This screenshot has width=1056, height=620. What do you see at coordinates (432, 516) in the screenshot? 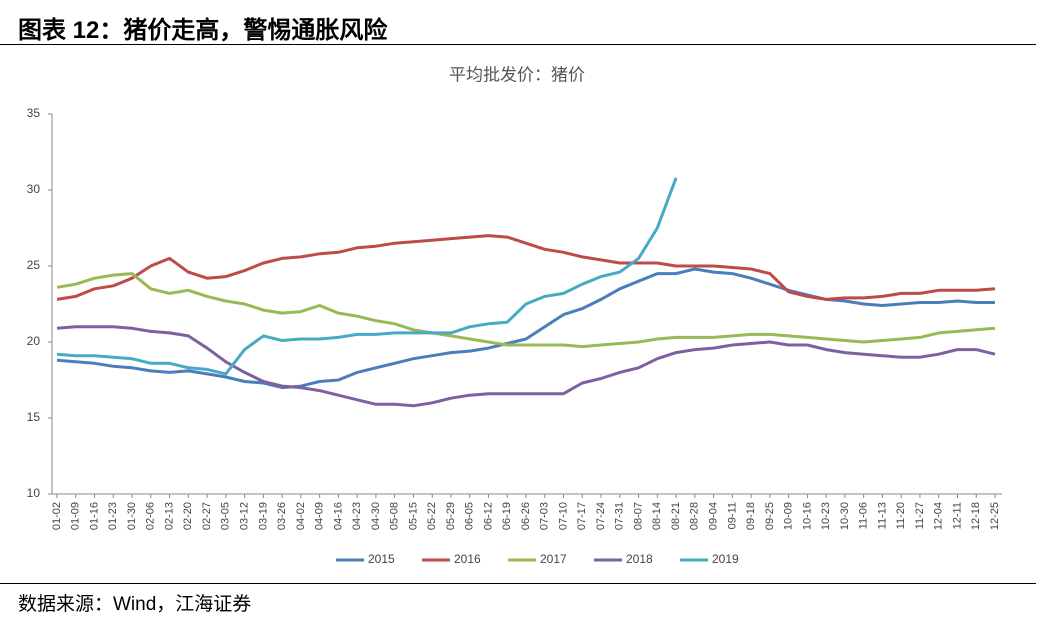
I see `x-tick-label: 05-22` at bounding box center [432, 516].